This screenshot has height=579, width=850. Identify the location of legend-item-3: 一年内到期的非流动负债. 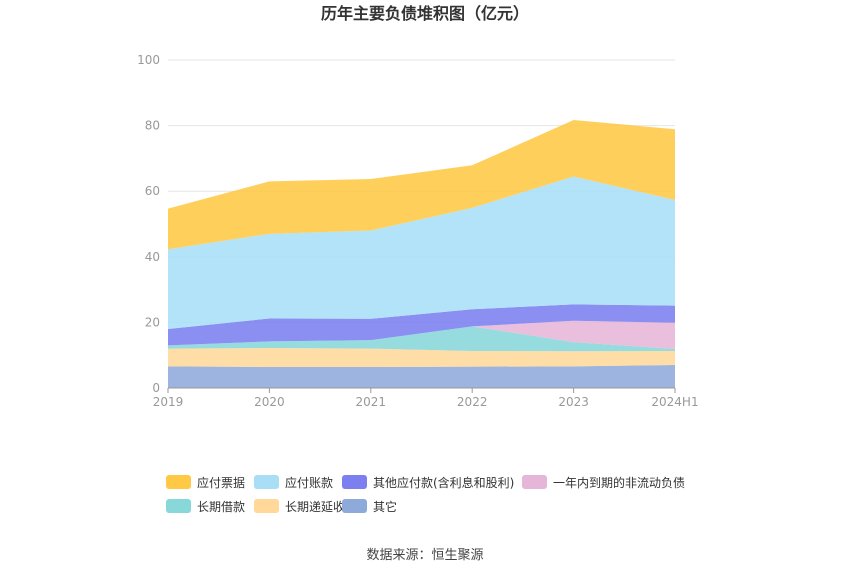
(603, 482).